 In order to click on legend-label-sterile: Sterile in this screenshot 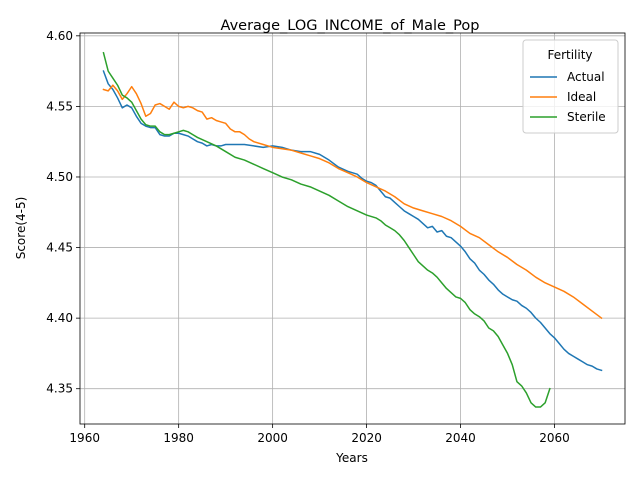, I will do `click(586, 117)`.